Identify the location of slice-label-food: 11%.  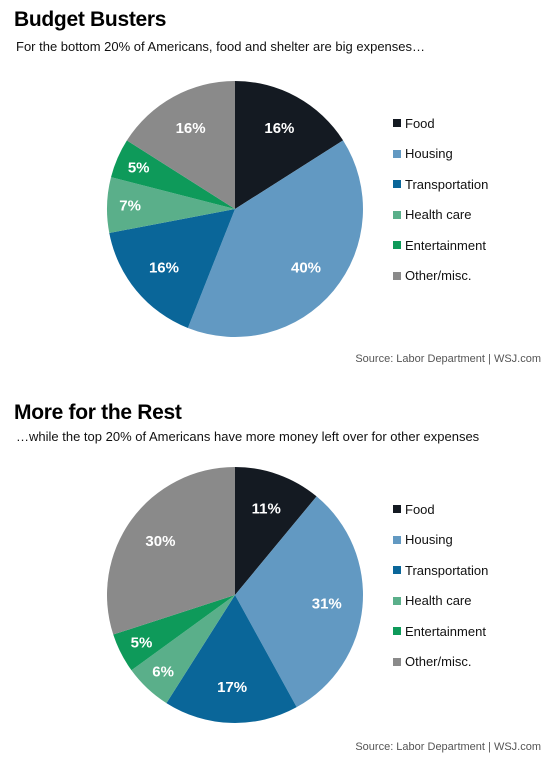
(266, 508).